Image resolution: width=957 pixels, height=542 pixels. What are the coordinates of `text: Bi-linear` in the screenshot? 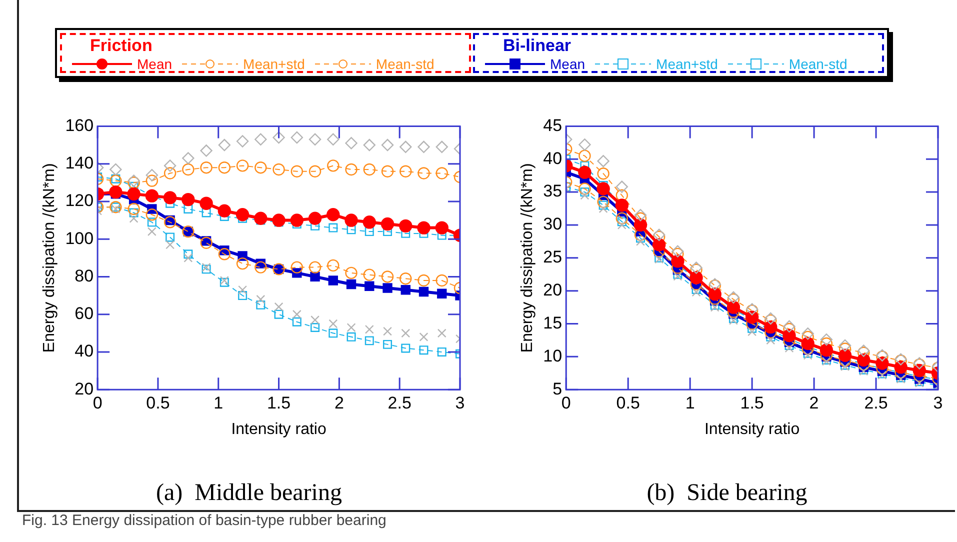 It's located at (537, 46).